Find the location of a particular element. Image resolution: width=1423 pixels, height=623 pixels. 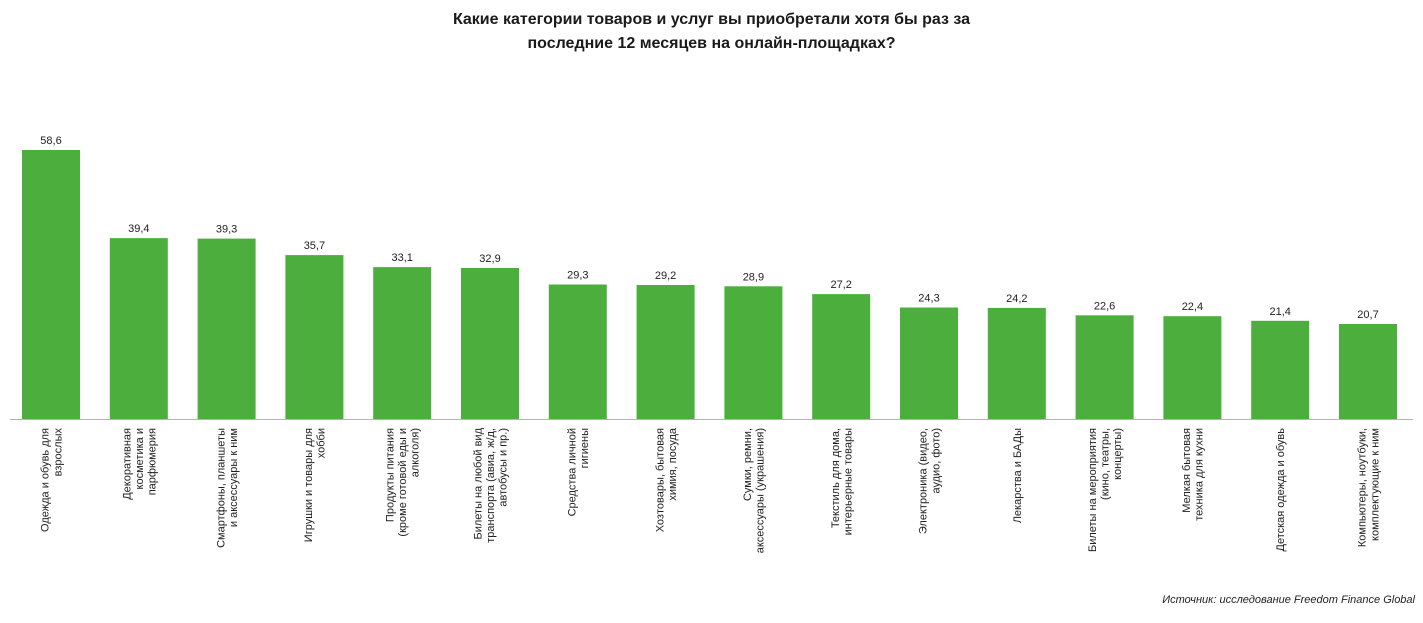

category-label-2-line-1: Декоративная is located at coordinates (127, 464).